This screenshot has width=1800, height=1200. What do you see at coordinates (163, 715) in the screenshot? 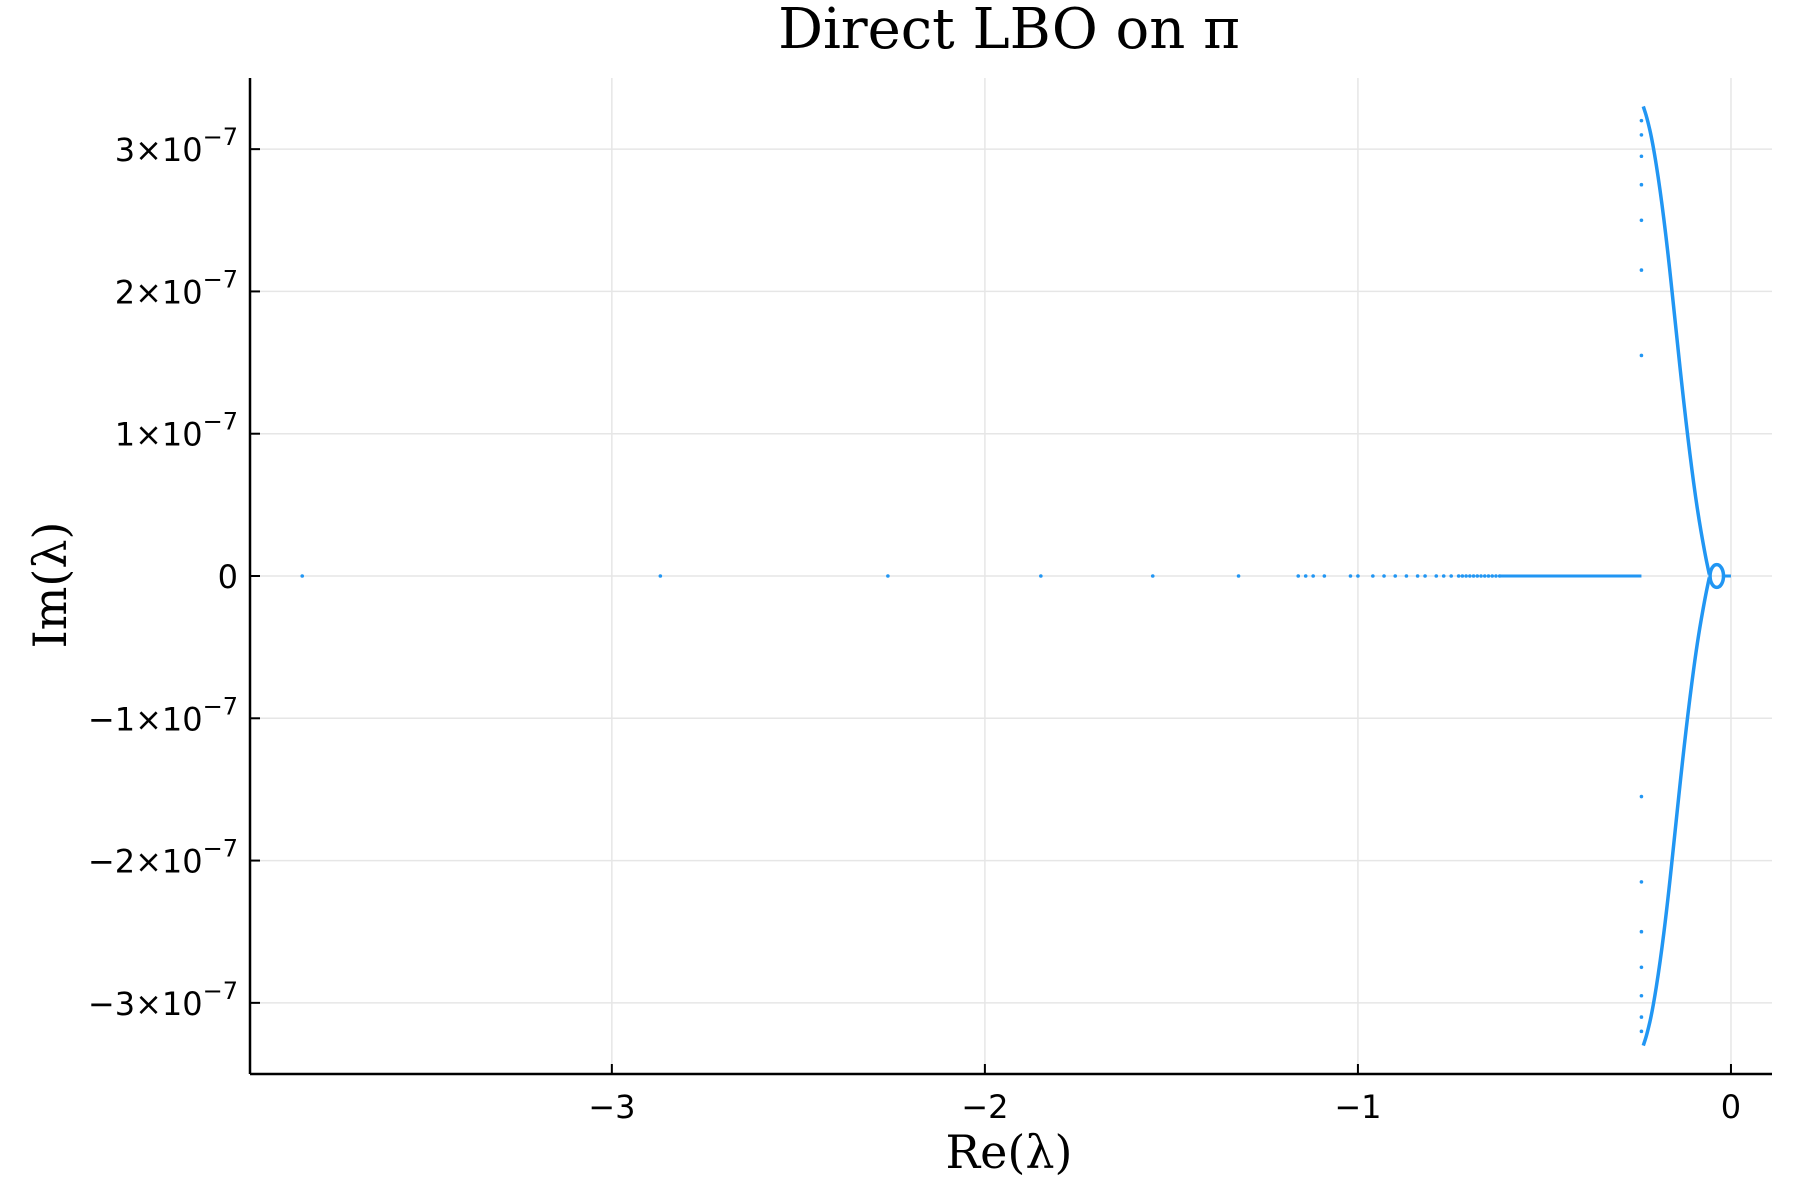
I see `y-tick-label-4: −1×10⁻⁷` at bounding box center [163, 715].